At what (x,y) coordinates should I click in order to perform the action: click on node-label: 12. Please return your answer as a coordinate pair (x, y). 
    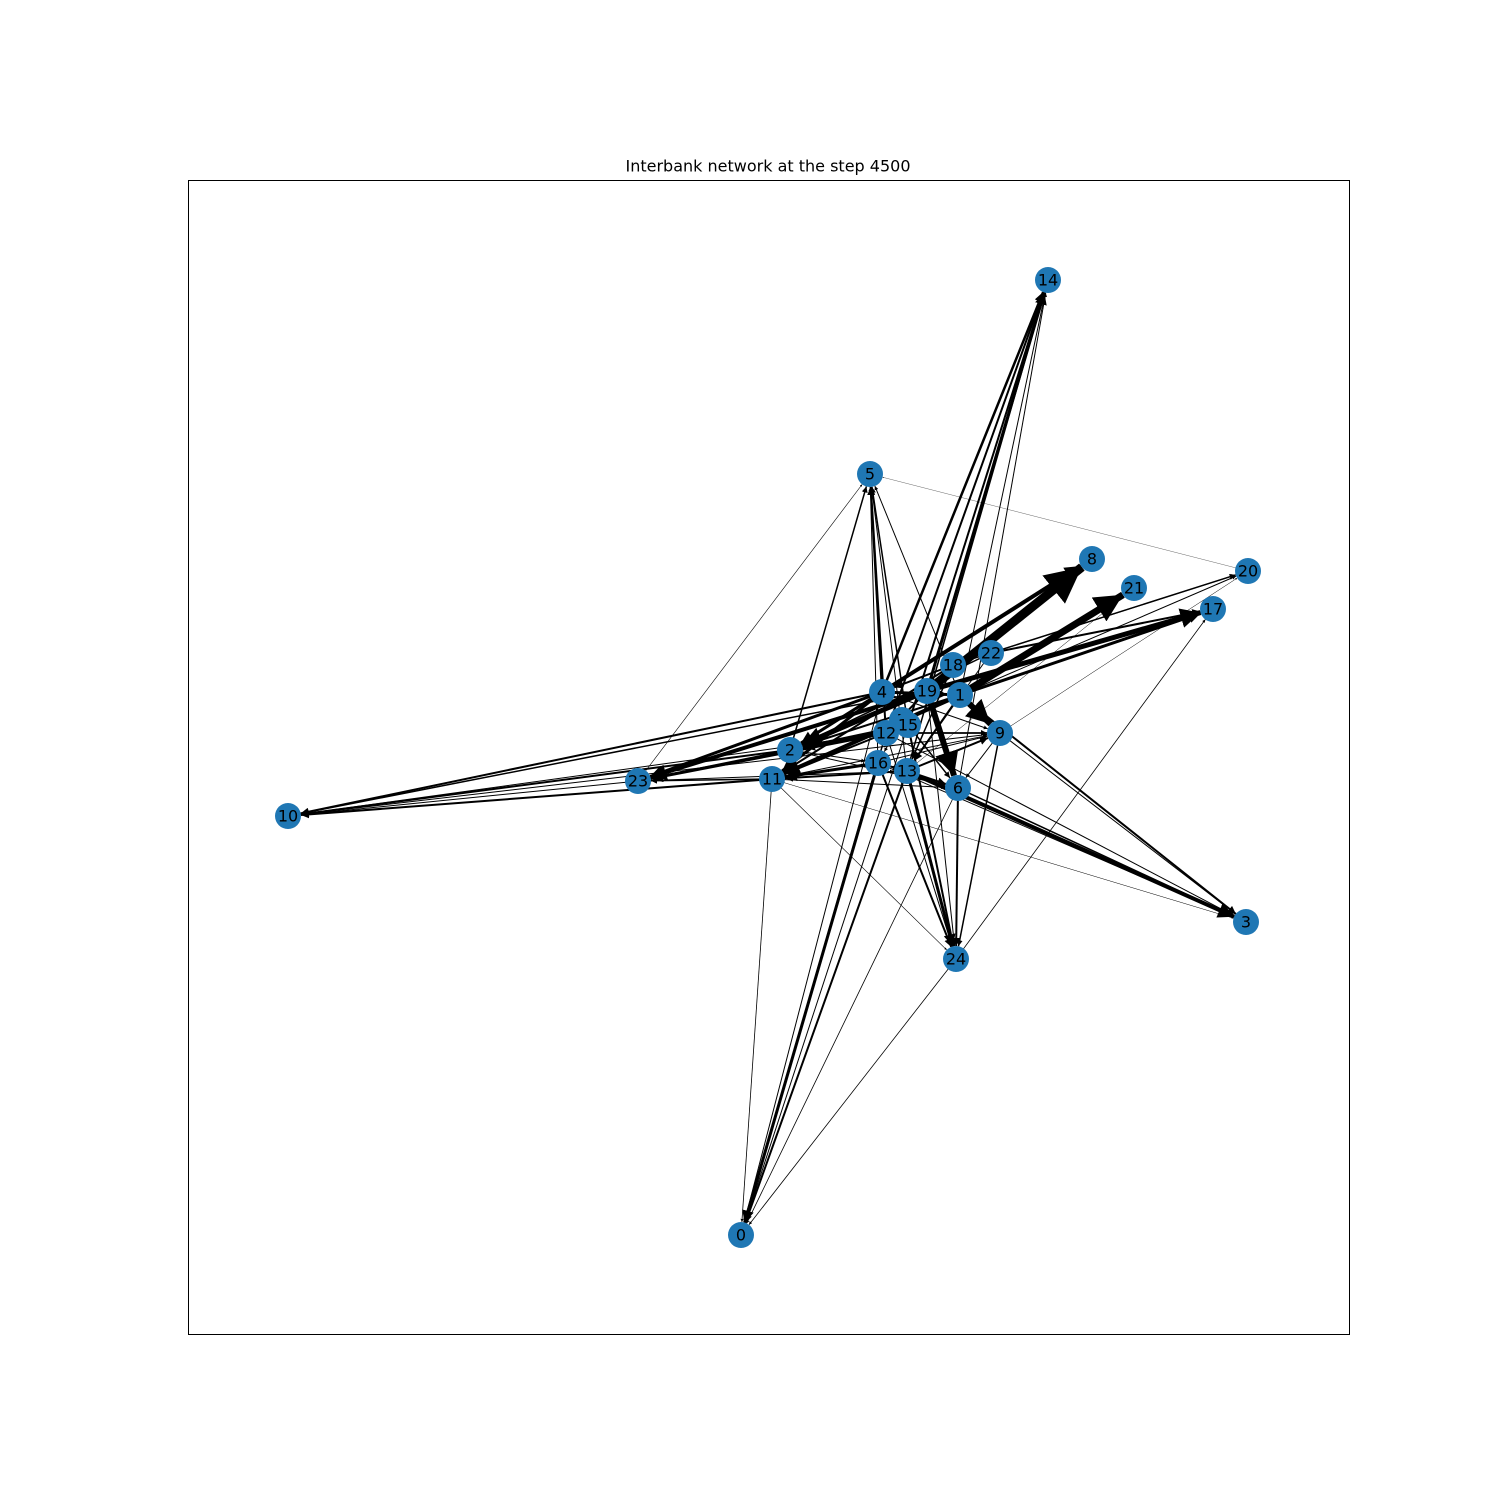
    Looking at the image, I should click on (886, 733).